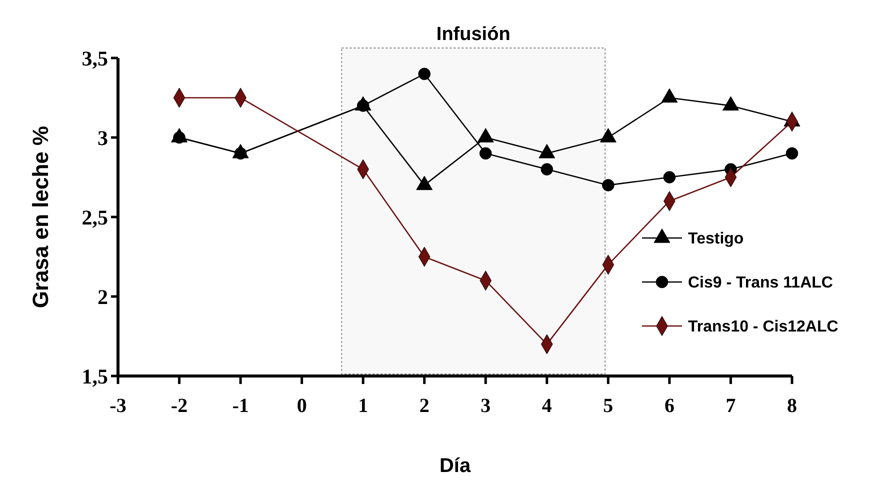 This screenshot has width=880, height=500. Describe the element at coordinates (363, 406) in the screenshot. I see `x-tick-label: 1` at that location.